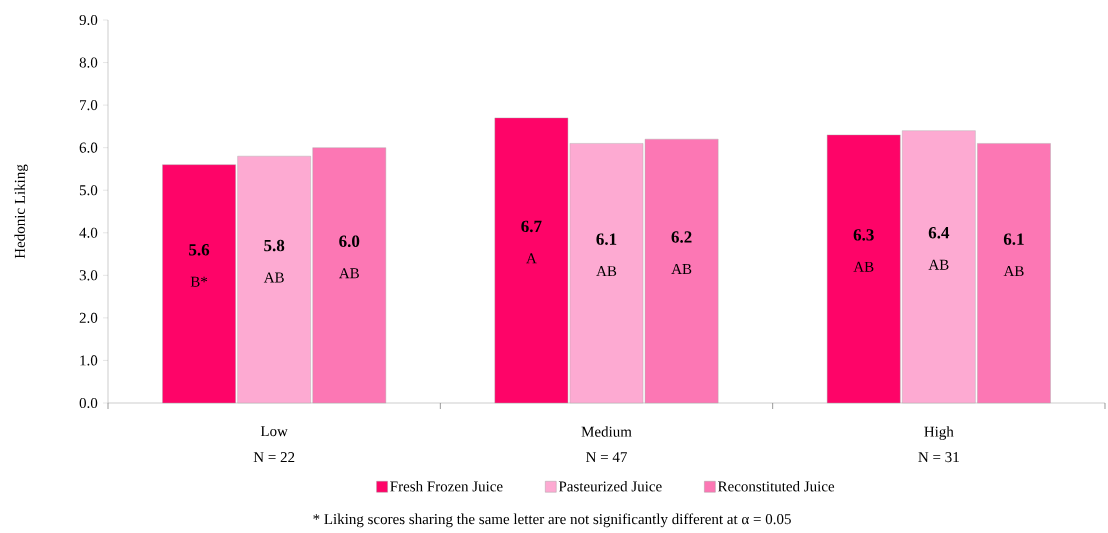 Image resolution: width=1108 pixels, height=533 pixels. I want to click on text: * Liking scores sharing the same letter are not significantly different at α = 0.05, so click(552, 520).